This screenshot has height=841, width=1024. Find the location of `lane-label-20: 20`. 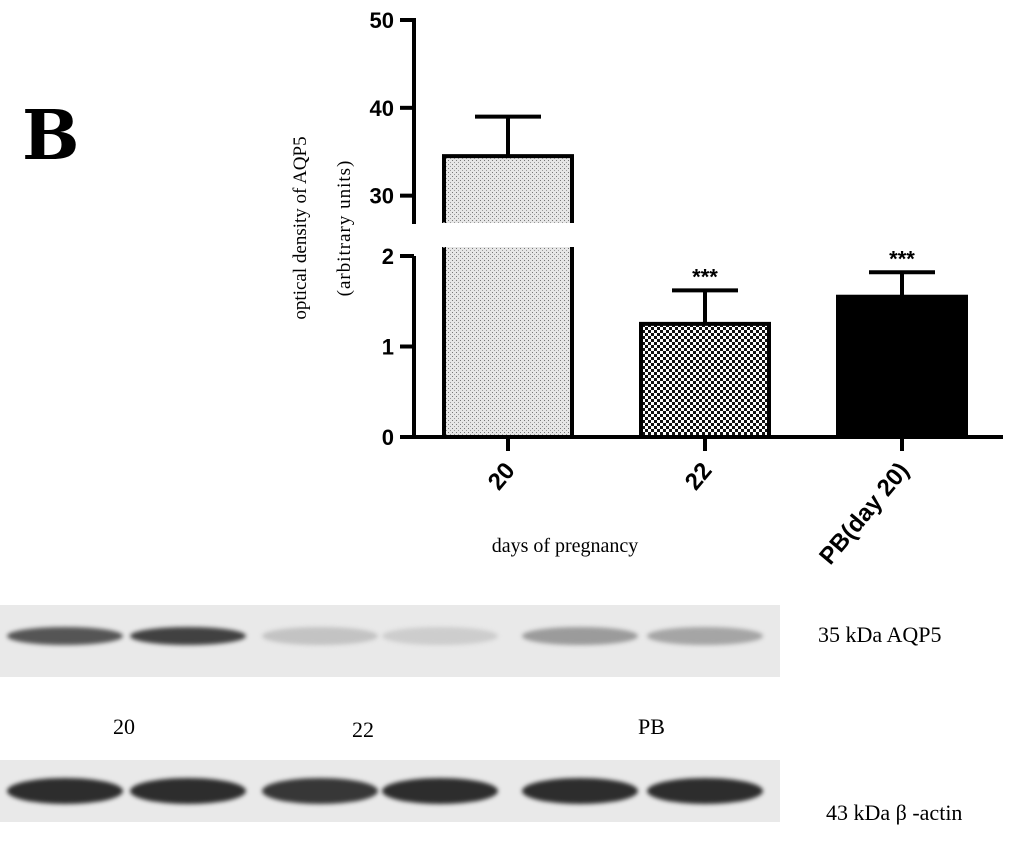

lane-label-20: 20 is located at coordinates (124, 726).